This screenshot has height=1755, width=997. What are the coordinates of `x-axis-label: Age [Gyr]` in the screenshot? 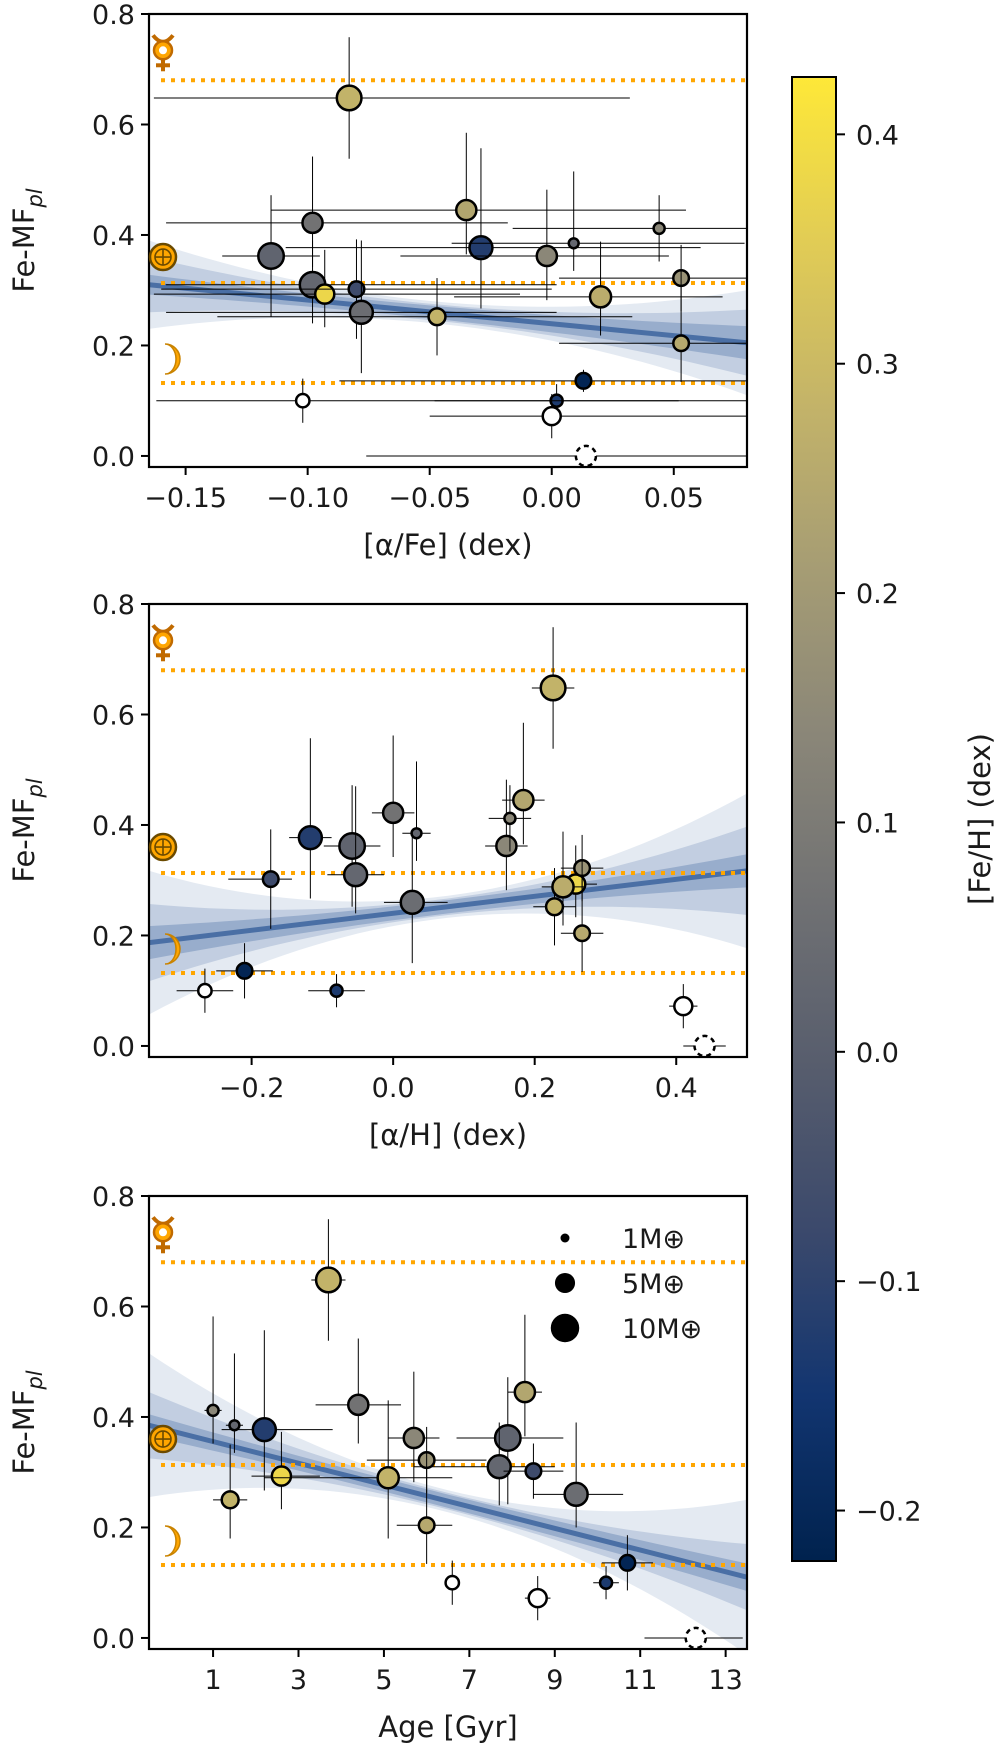 It's located at (448, 1727).